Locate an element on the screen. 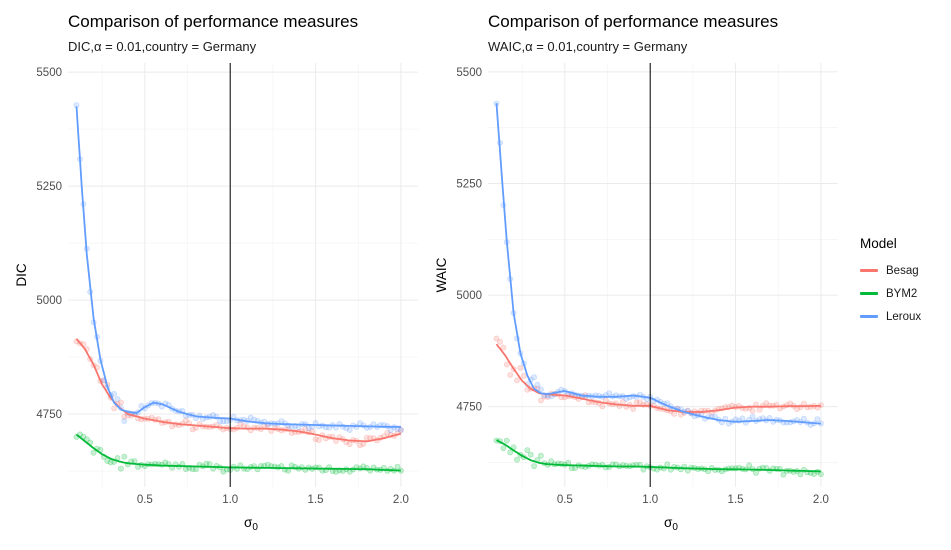 The width and height of the screenshot is (951, 550). right-panel-title: Comparison of performance measures is located at coordinates (633, 21).